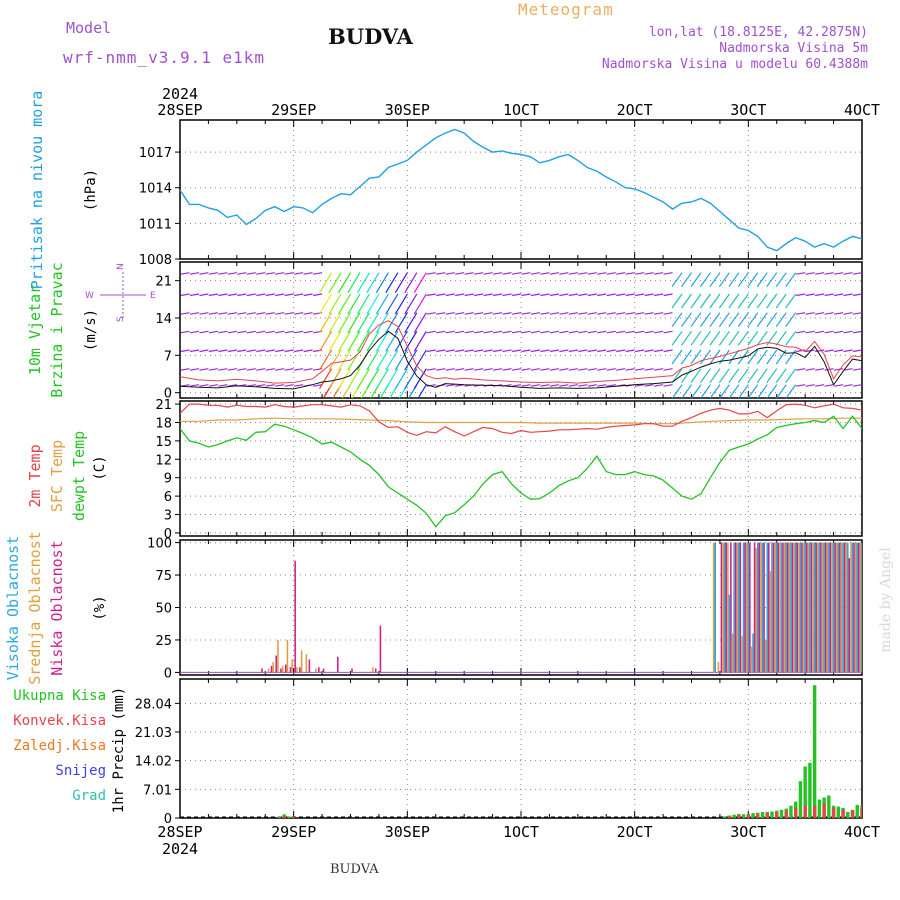 Image resolution: width=900 pixels, height=900 pixels. I want to click on pressure-line, so click(521, 190).